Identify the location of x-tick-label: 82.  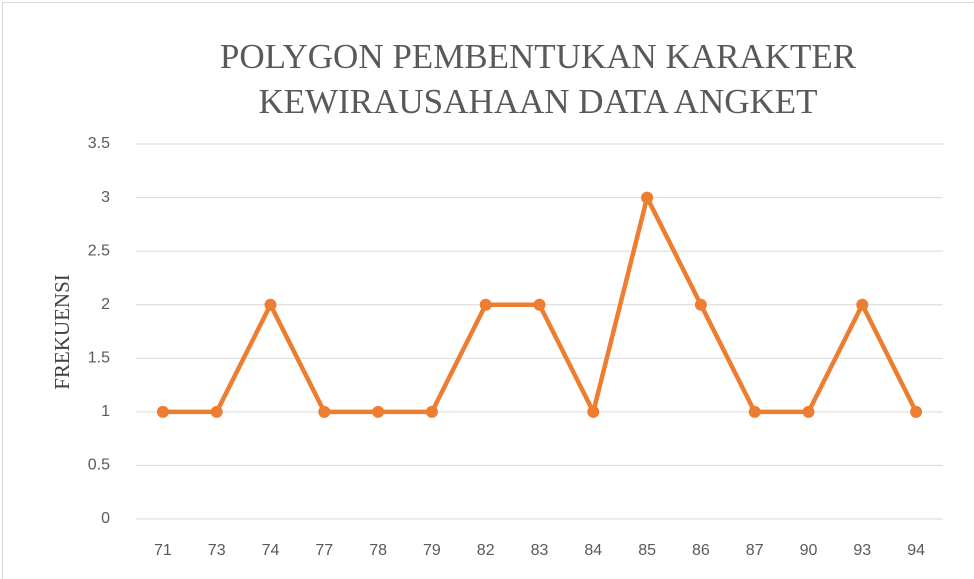
(486, 550).